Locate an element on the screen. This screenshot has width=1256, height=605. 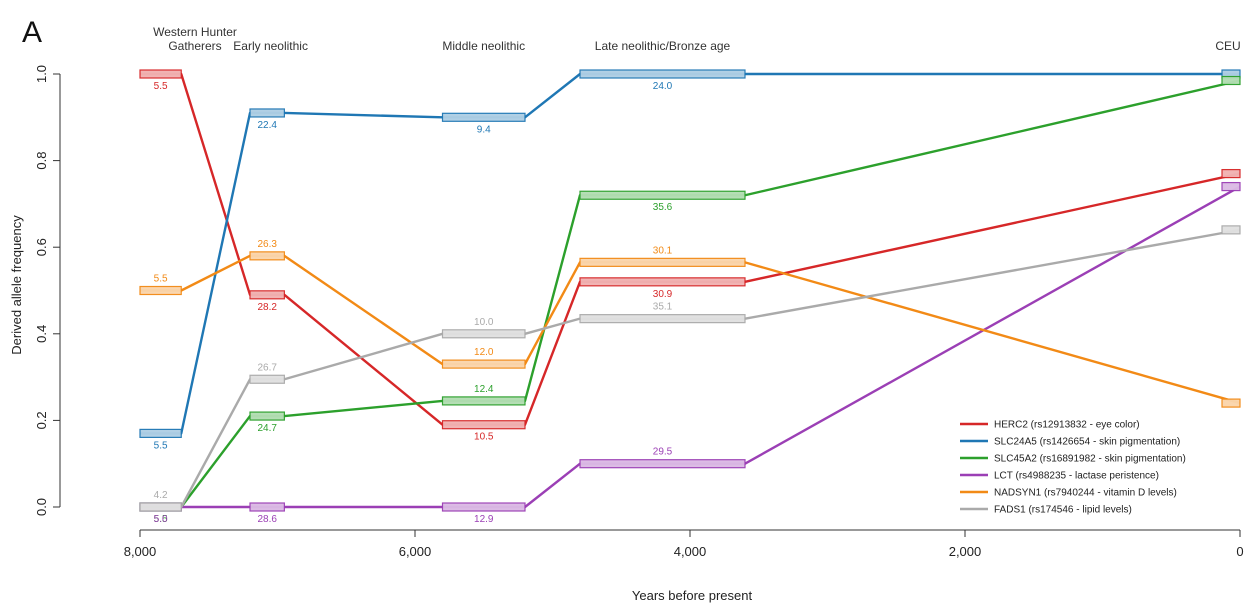
sample-size-label: 28.6 is located at coordinates (267, 519).